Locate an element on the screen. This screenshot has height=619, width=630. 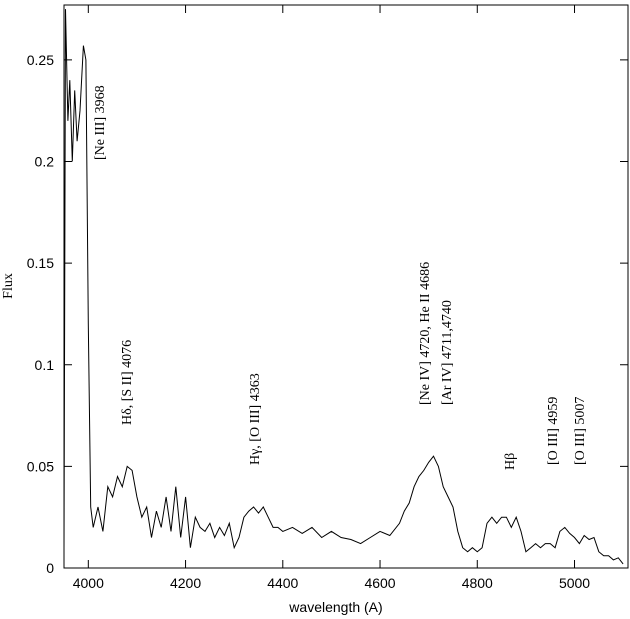
y-tick-label: 0.05 is located at coordinates (40, 466).